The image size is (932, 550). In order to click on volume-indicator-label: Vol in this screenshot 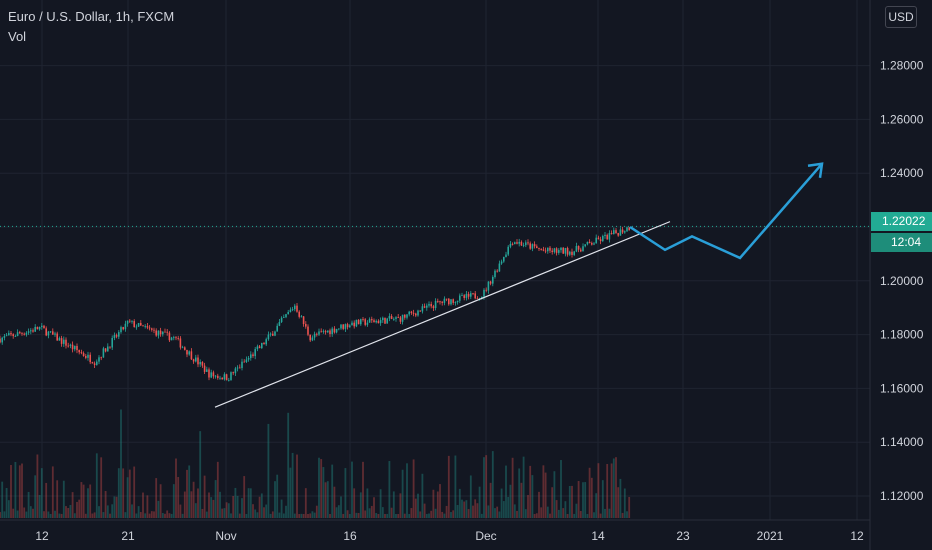, I will do `click(17, 36)`.